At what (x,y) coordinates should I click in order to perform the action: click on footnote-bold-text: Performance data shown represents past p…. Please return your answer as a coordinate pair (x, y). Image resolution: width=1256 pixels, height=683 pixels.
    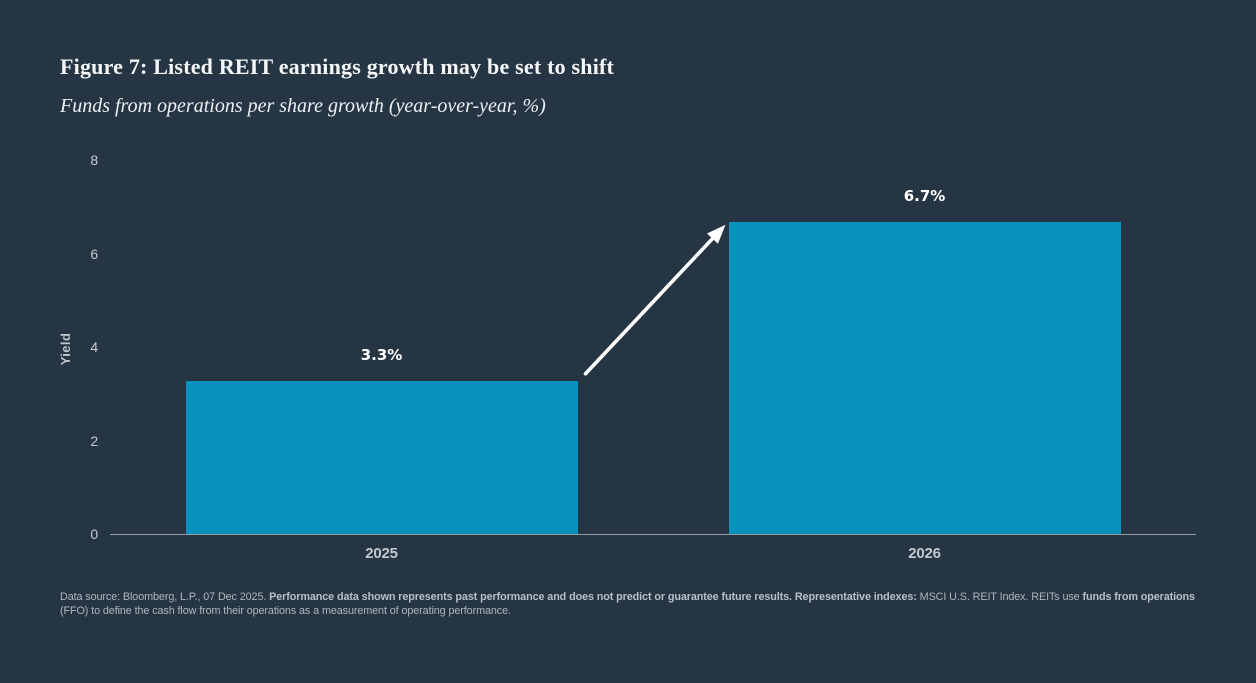
    Looking at the image, I should click on (593, 597).